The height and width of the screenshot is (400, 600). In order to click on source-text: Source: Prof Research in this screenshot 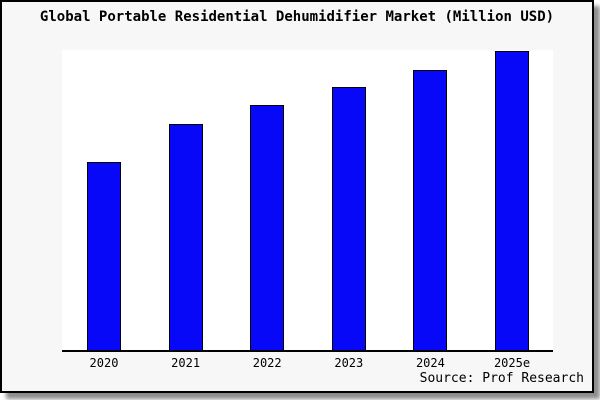, I will do `click(501, 378)`.